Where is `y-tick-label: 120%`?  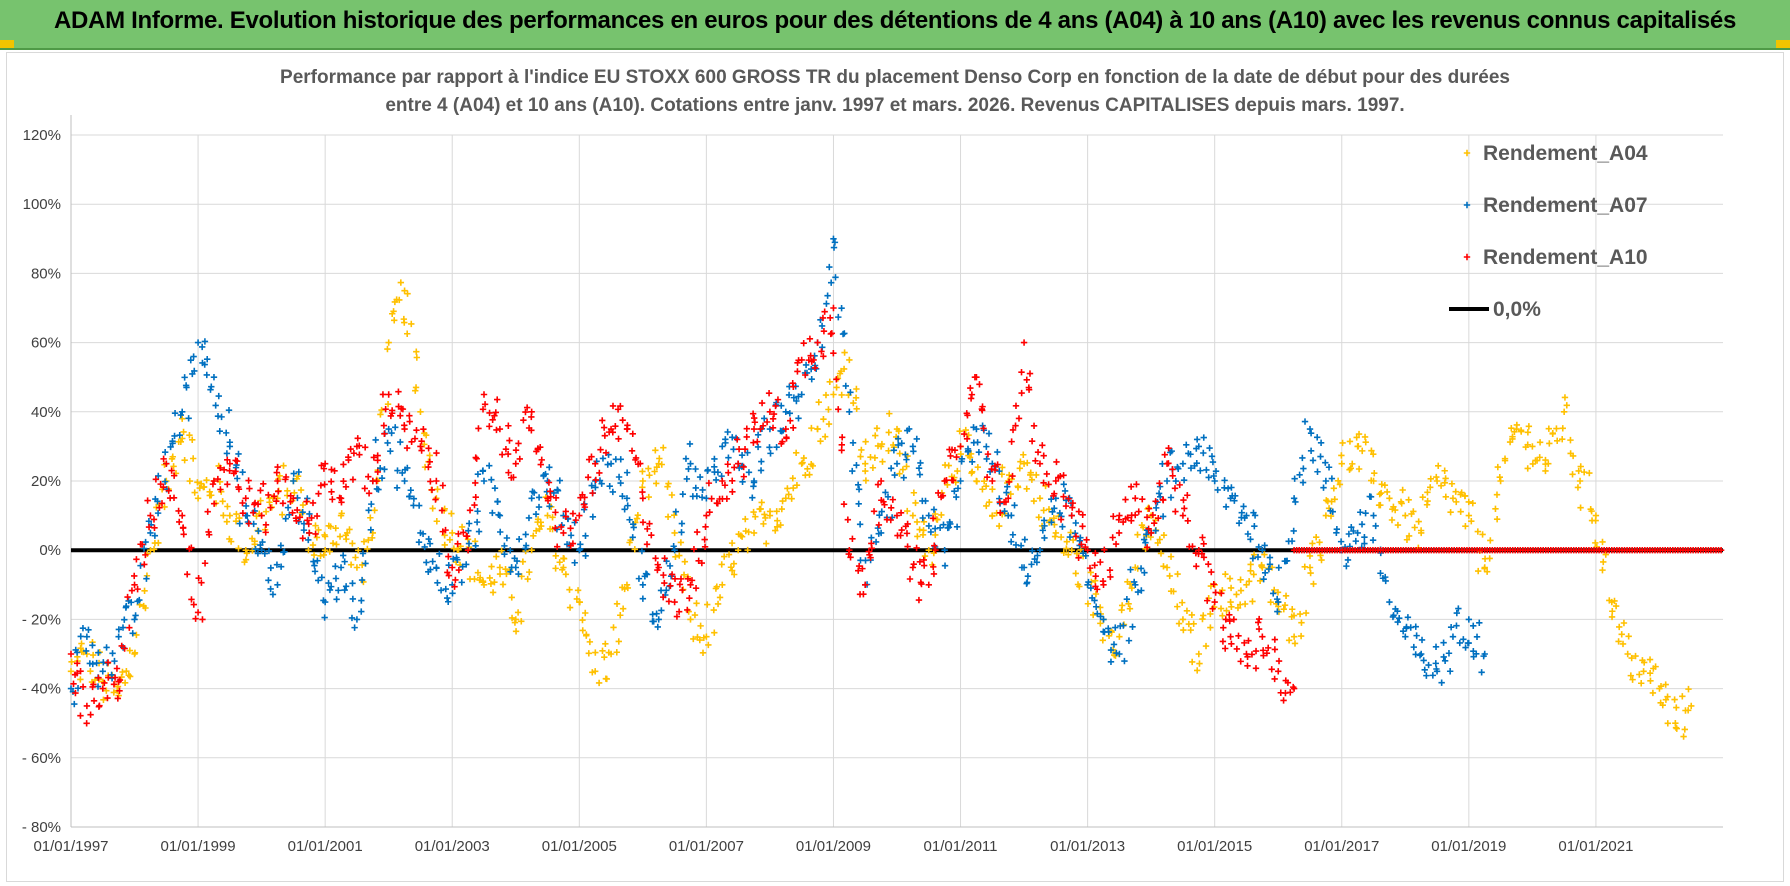 y-tick-label: 120% is located at coordinates (42, 135).